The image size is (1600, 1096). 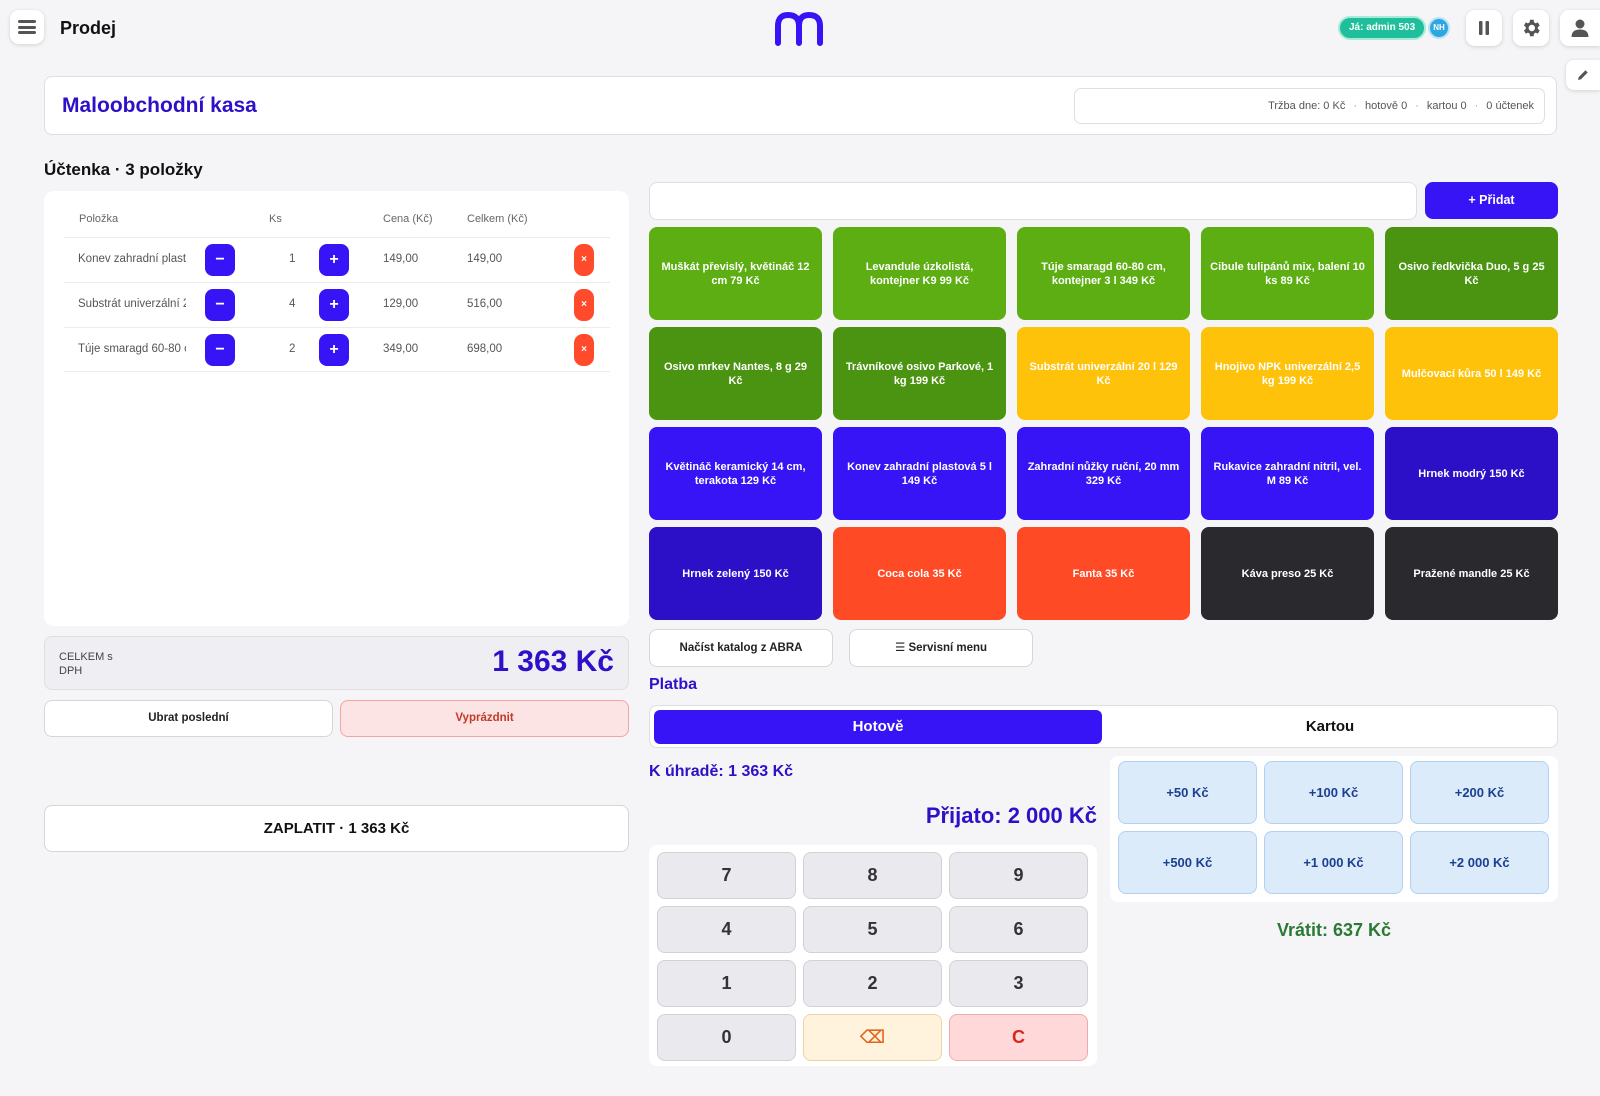 I want to click on keypad-key-9: 9, so click(x=1018, y=875).